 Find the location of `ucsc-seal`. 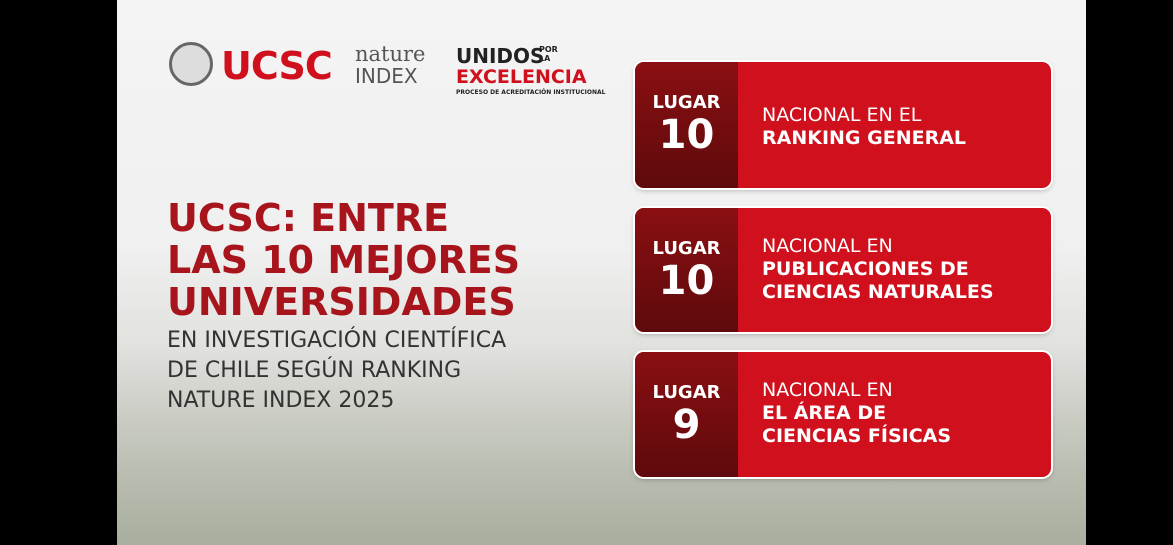

ucsc-seal is located at coordinates (191, 64).